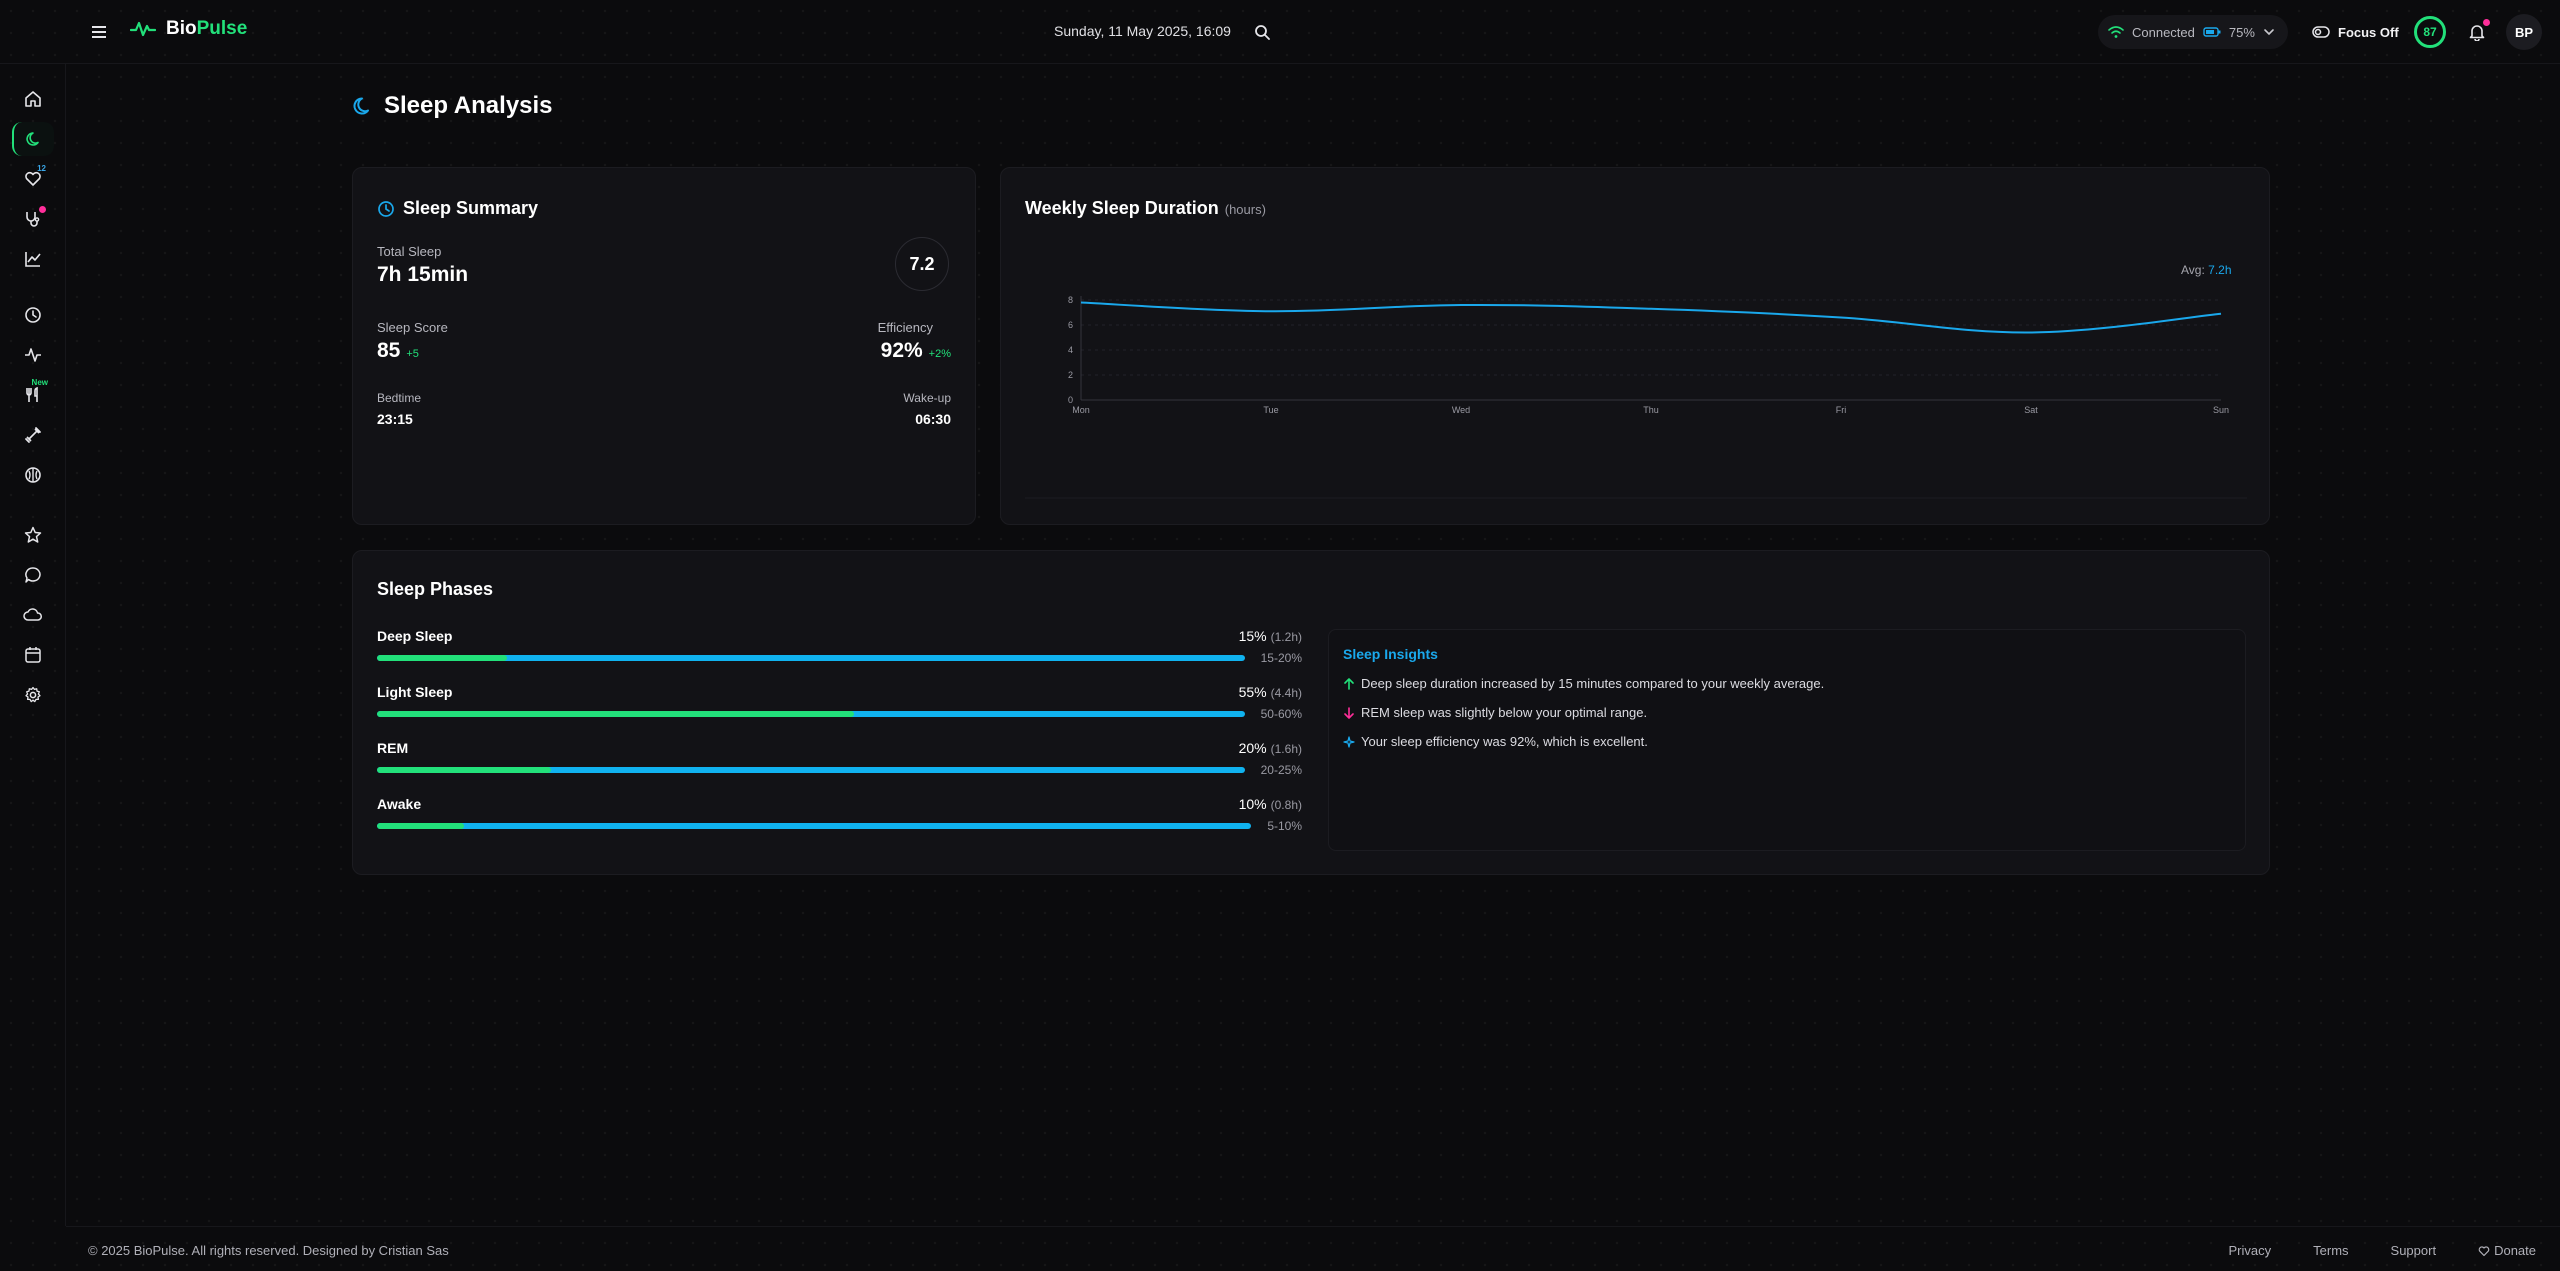  I want to click on chat-icon, so click(33, 575).